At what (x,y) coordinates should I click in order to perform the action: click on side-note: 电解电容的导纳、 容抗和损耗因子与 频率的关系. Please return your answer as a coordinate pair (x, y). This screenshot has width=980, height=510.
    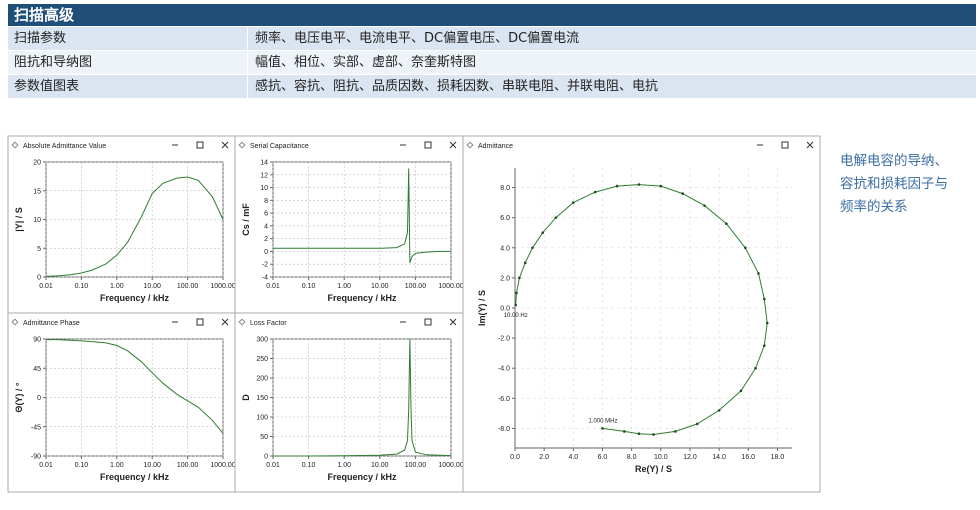
    Looking at the image, I should click on (894, 184).